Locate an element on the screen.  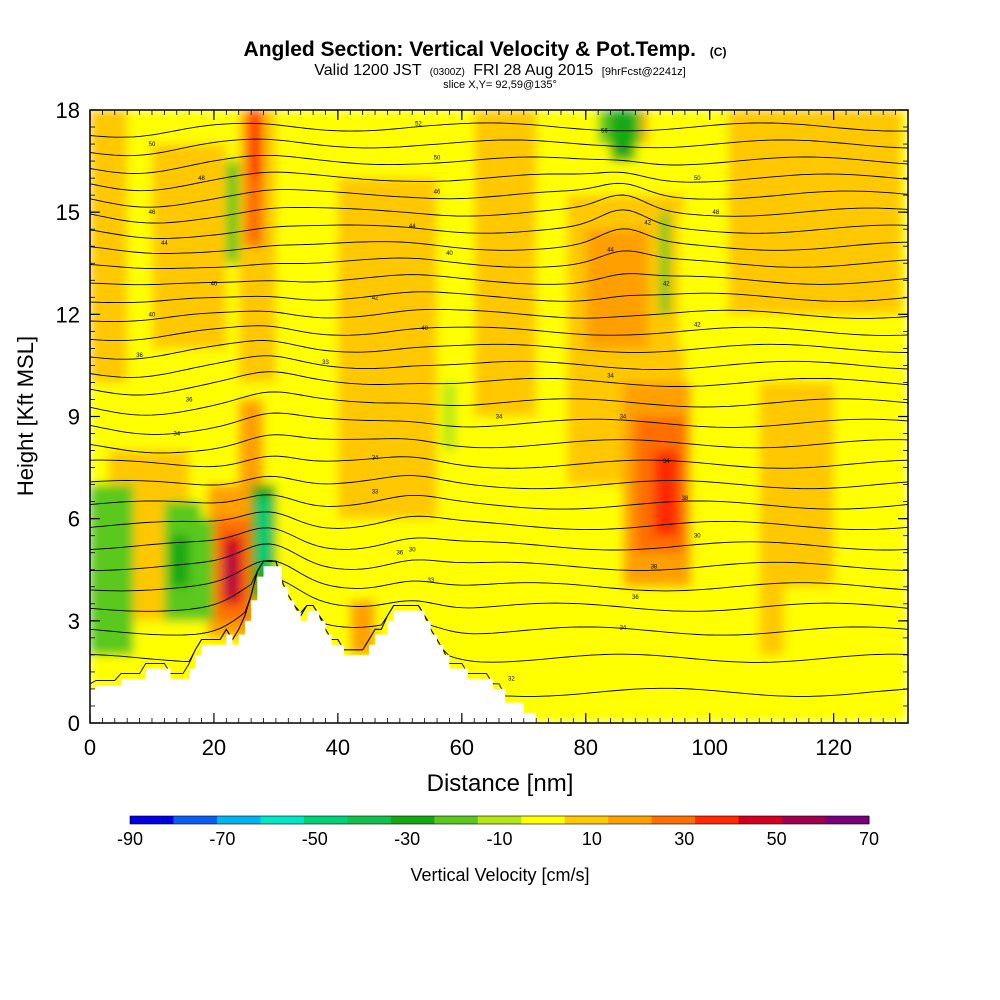
x-tick-label: 20 is located at coordinates (214, 747).